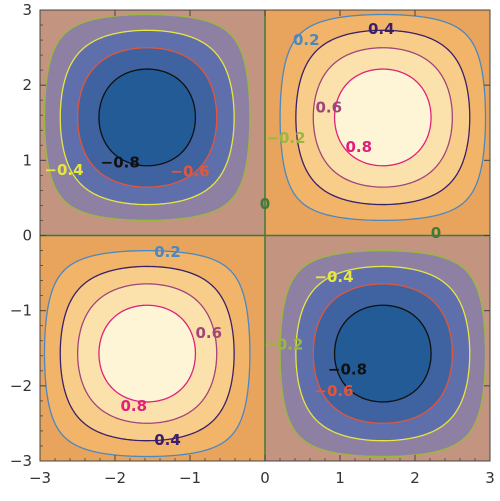 This screenshot has height=501, width=500. What do you see at coordinates (21, 386) in the screenshot?
I see `y-tick-label: −2` at bounding box center [21, 386].